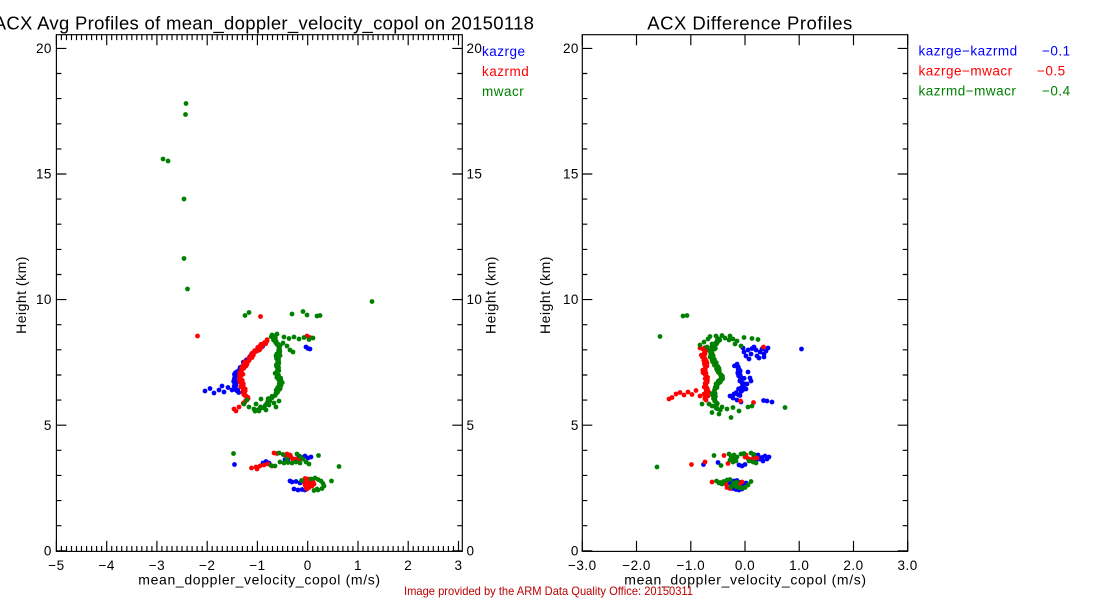 The height and width of the screenshot is (600, 1100). Describe the element at coordinates (56, 565) in the screenshot. I see `svg-text: −5` at that location.